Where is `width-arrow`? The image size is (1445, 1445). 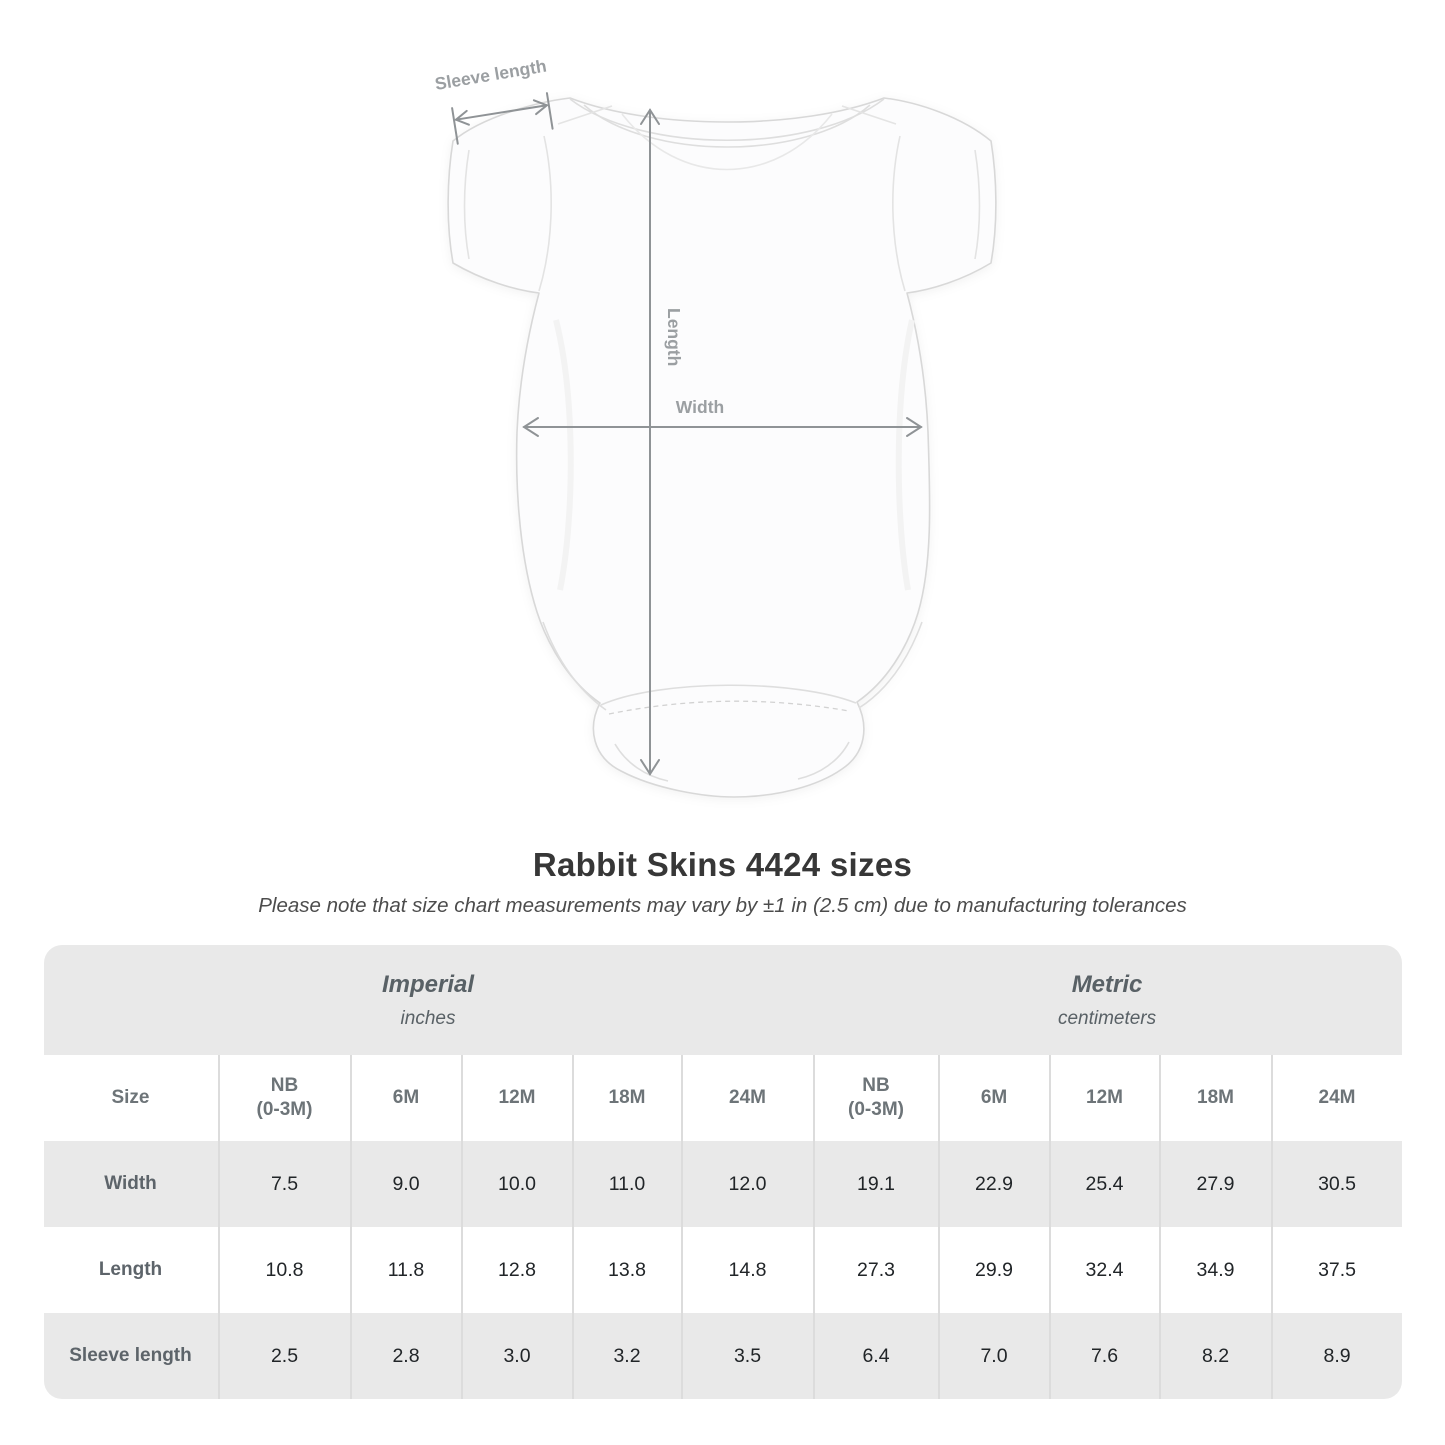 width-arrow is located at coordinates (722, 427).